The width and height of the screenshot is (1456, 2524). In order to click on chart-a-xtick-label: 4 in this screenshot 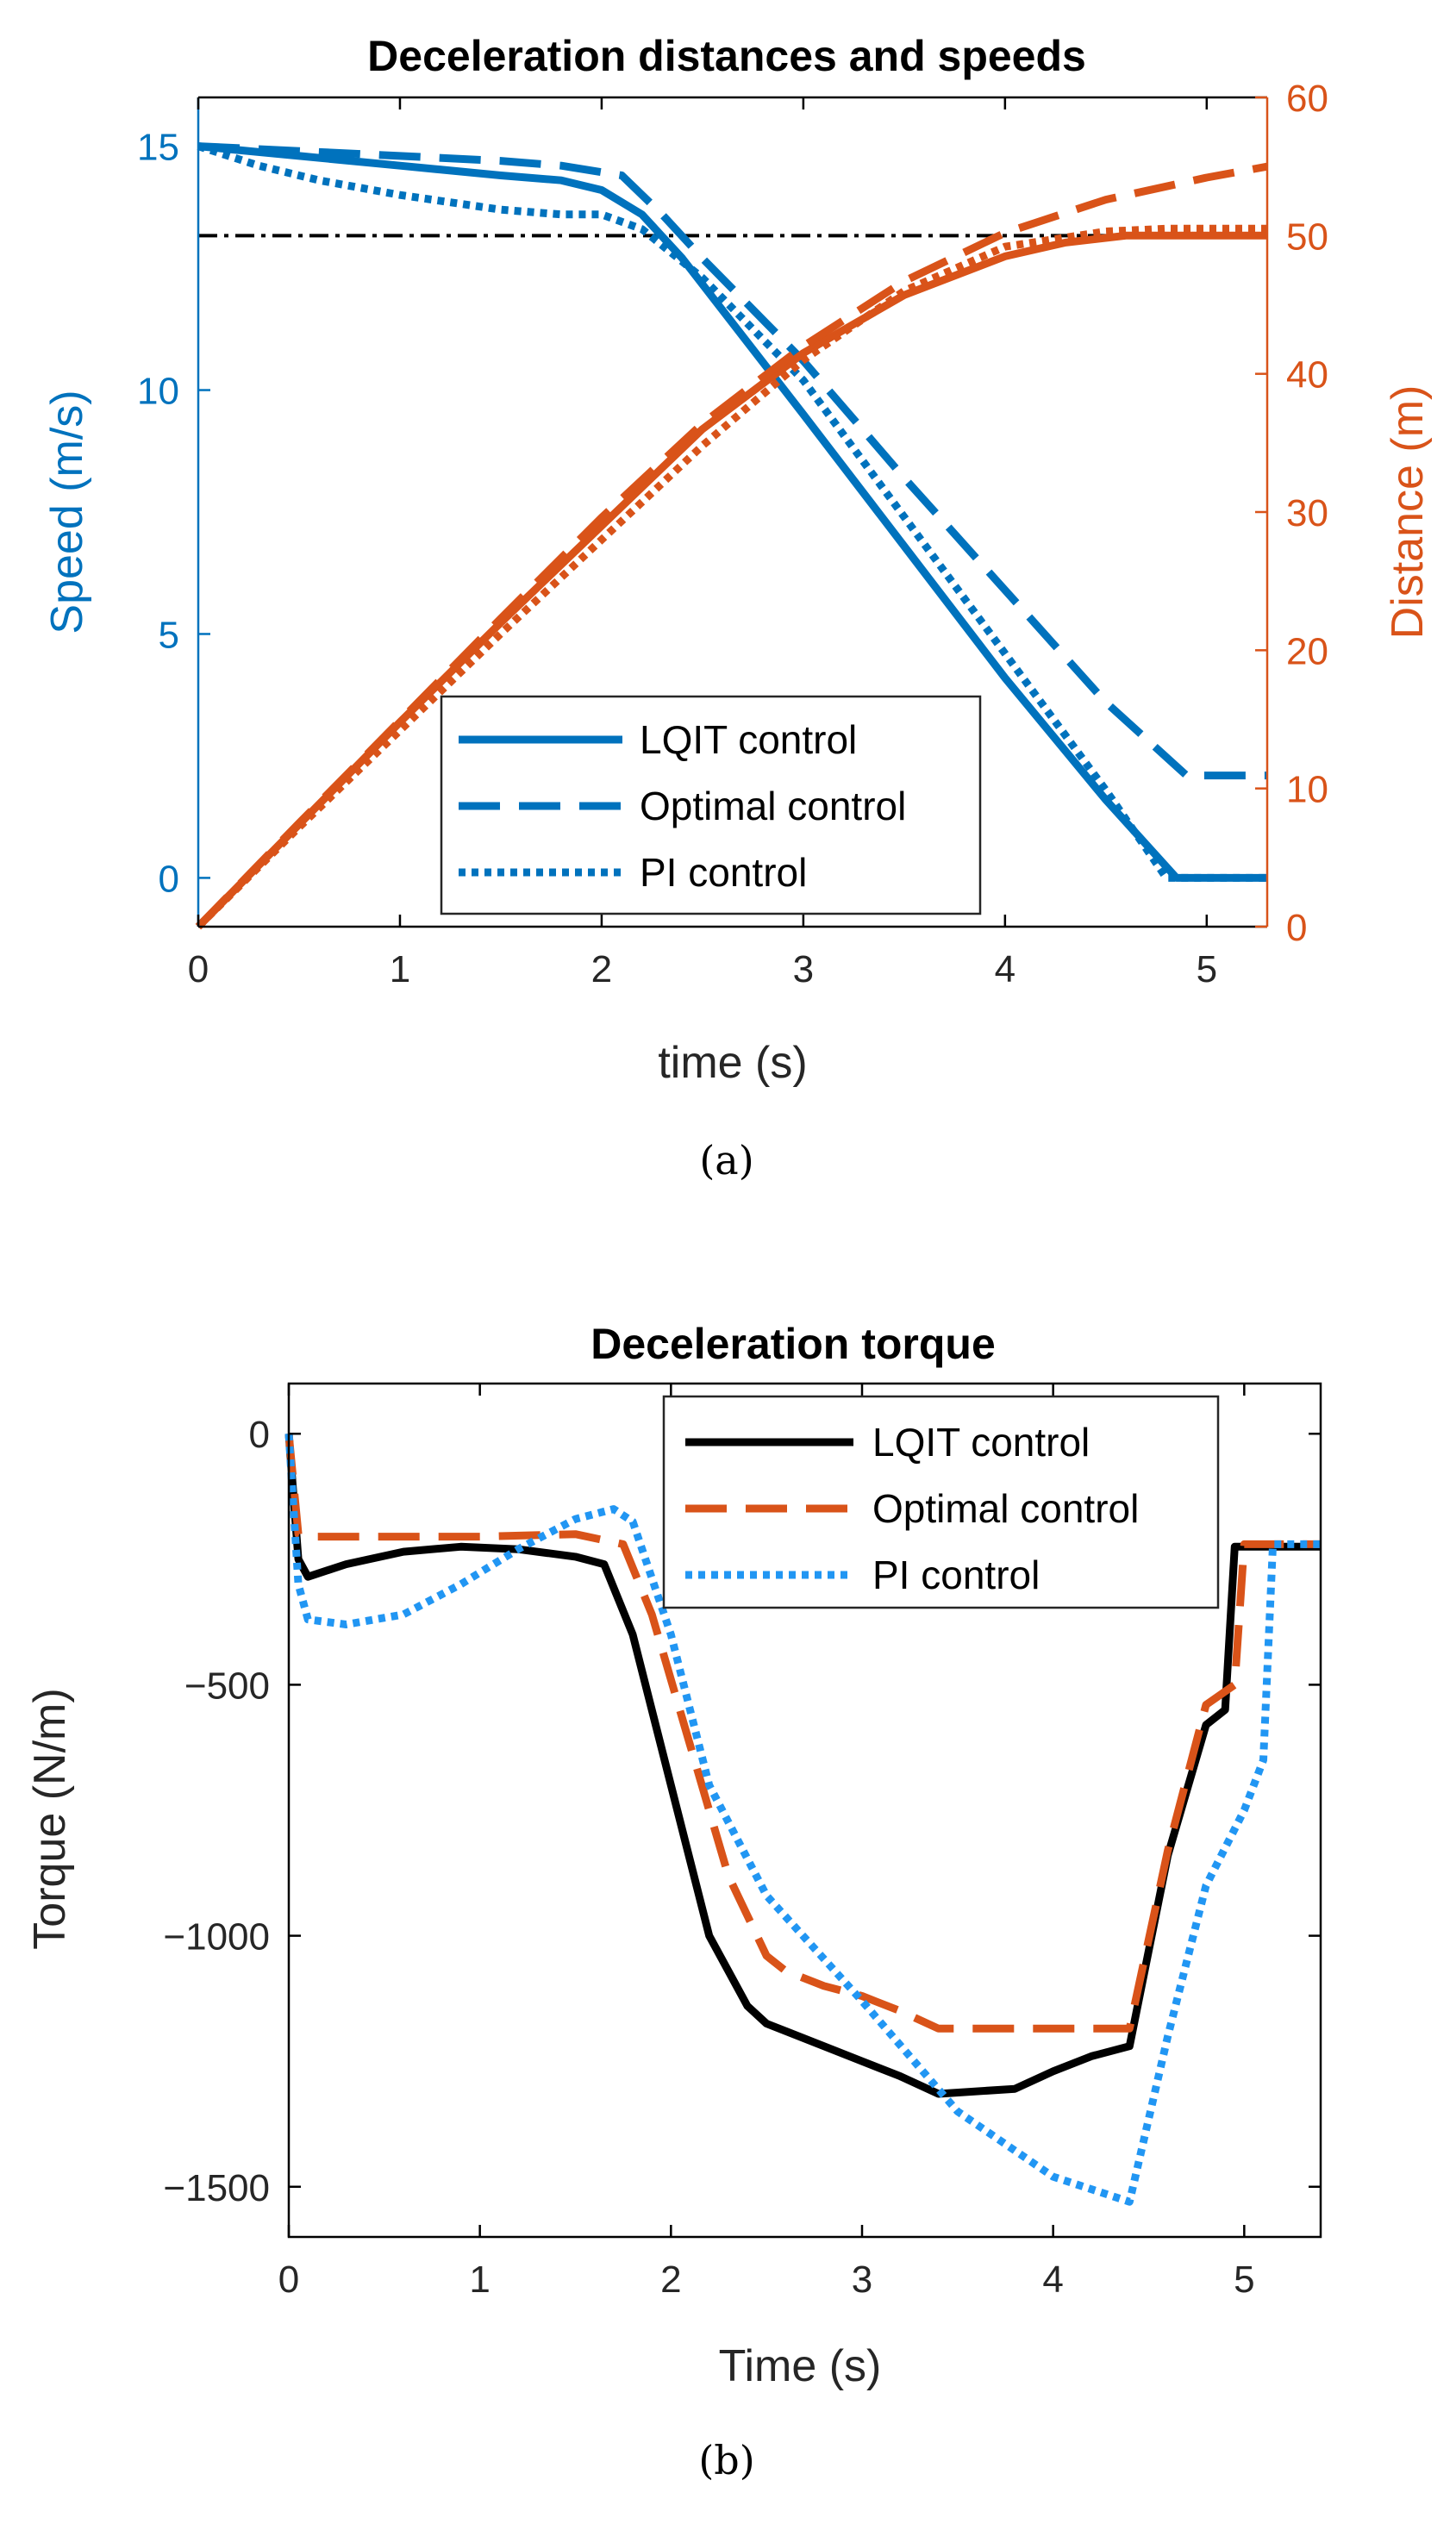, I will do `click(1005, 969)`.